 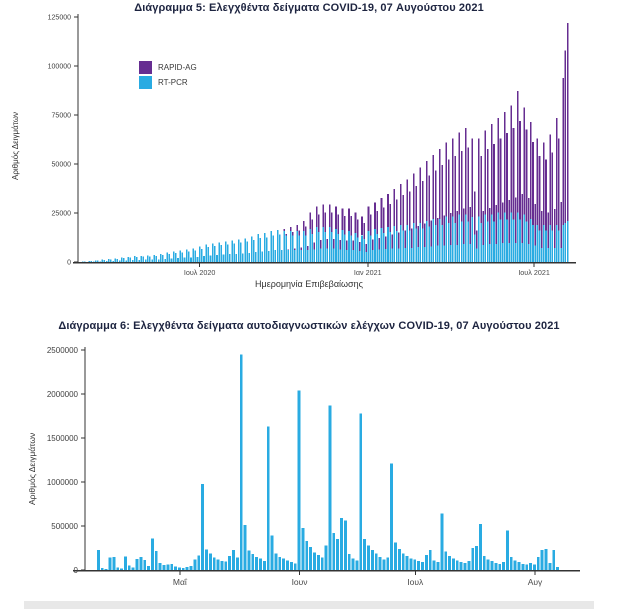 I want to click on y-tick-label: 2000000, so click(x=63, y=394).